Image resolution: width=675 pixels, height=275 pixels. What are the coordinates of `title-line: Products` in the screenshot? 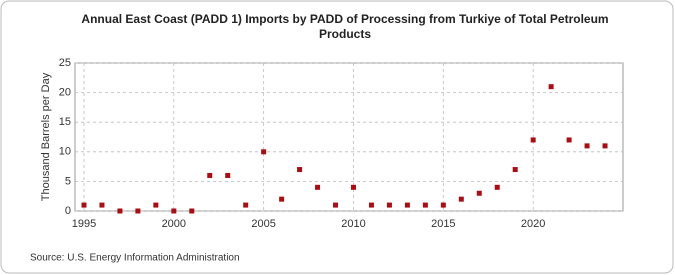 It's located at (345, 34).